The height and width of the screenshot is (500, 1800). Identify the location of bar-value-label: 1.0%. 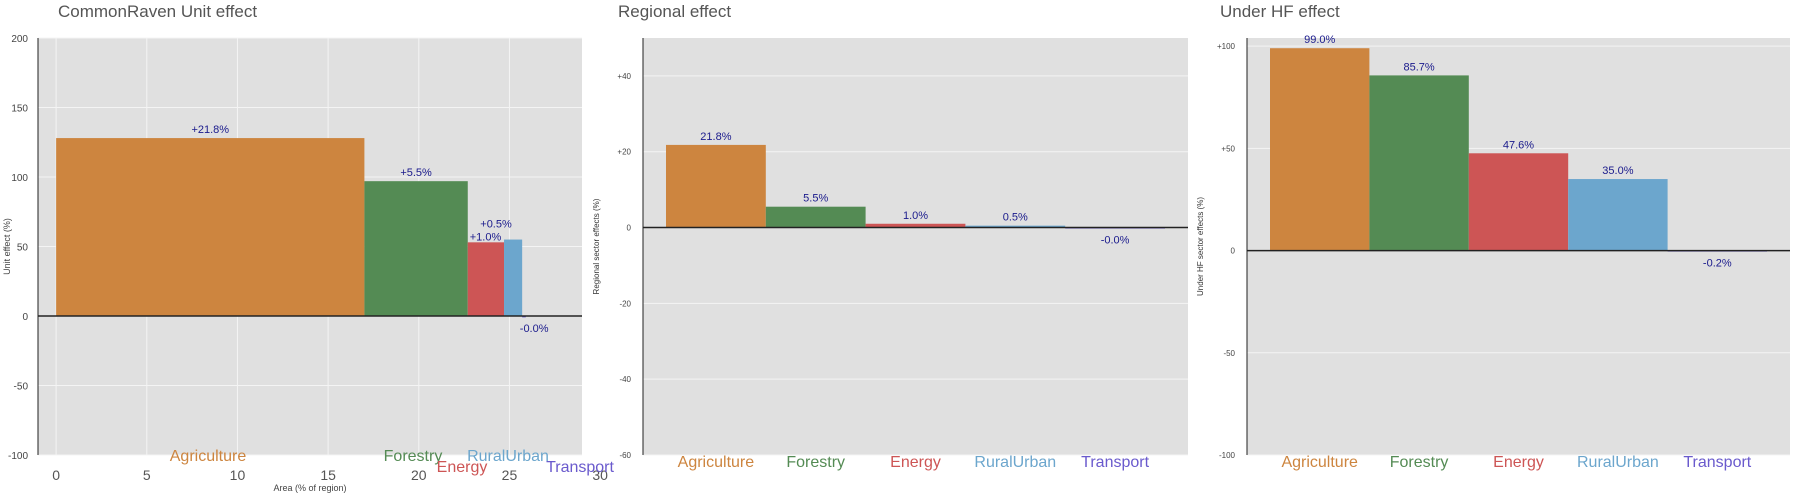
(915, 216).